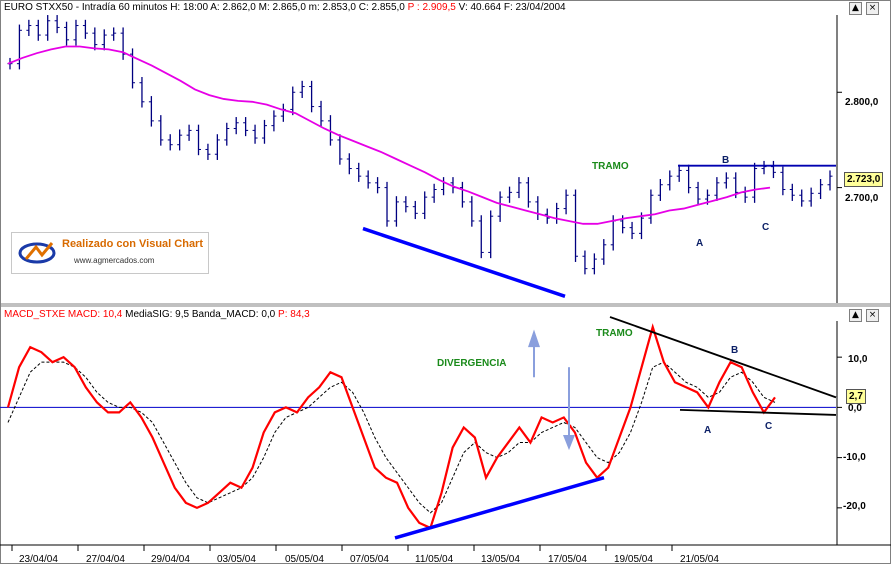 The width and height of the screenshot is (891, 565). I want to click on stat-a: A: 2.862,0, so click(233, 7).